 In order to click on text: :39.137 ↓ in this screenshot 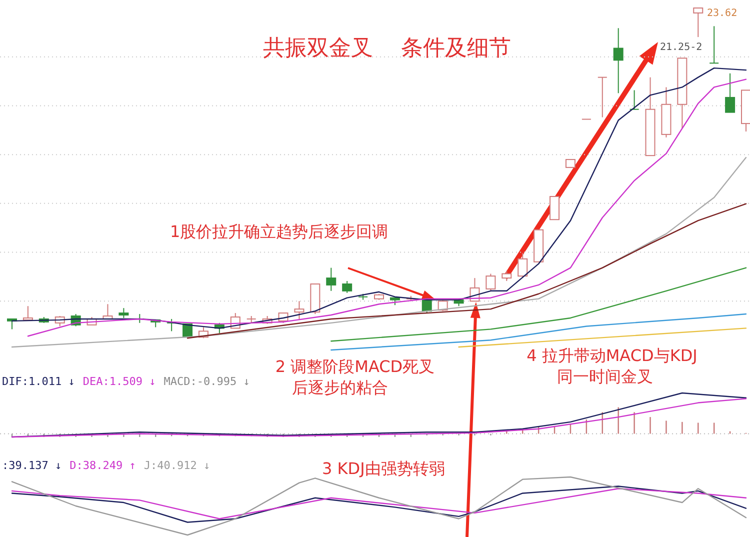, I will do `click(32, 465)`.